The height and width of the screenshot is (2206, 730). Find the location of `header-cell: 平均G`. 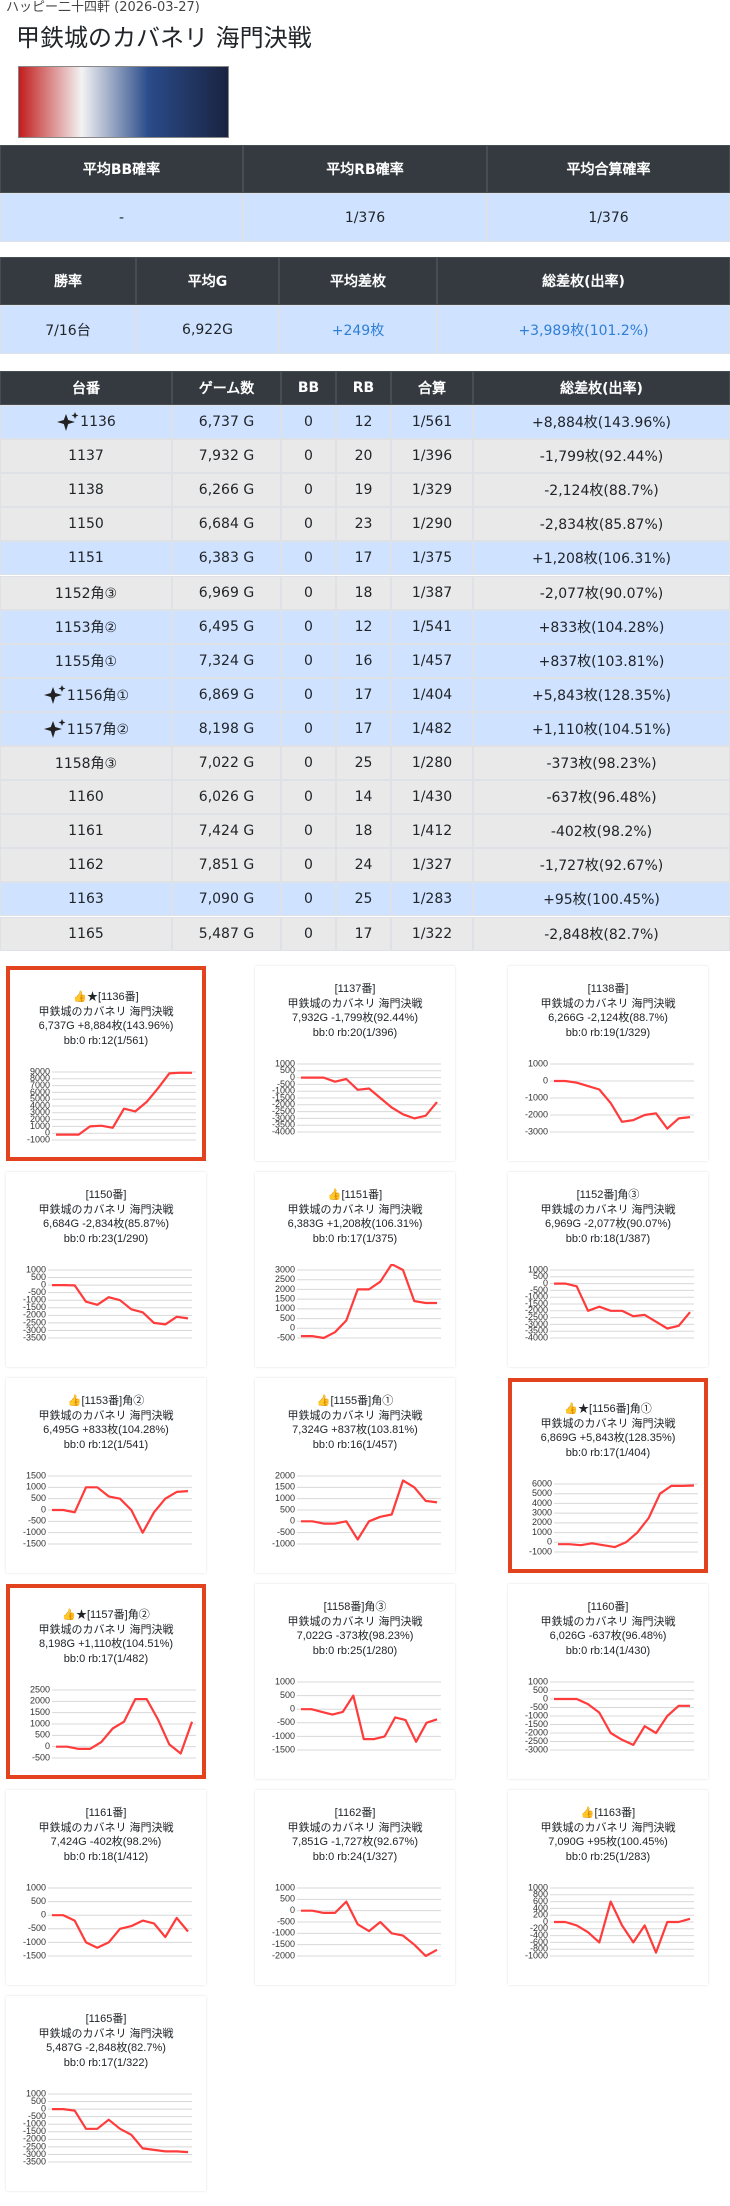

header-cell: 平均G is located at coordinates (207, 281).